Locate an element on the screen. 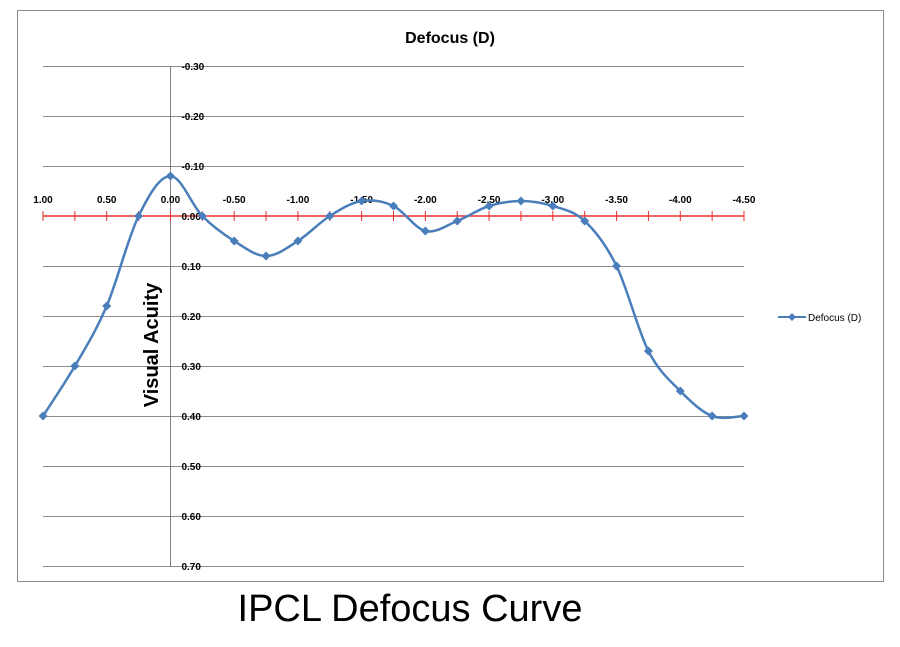 The height and width of the screenshot is (647, 900). y-tick-label: 0.10 is located at coordinates (191, 267).